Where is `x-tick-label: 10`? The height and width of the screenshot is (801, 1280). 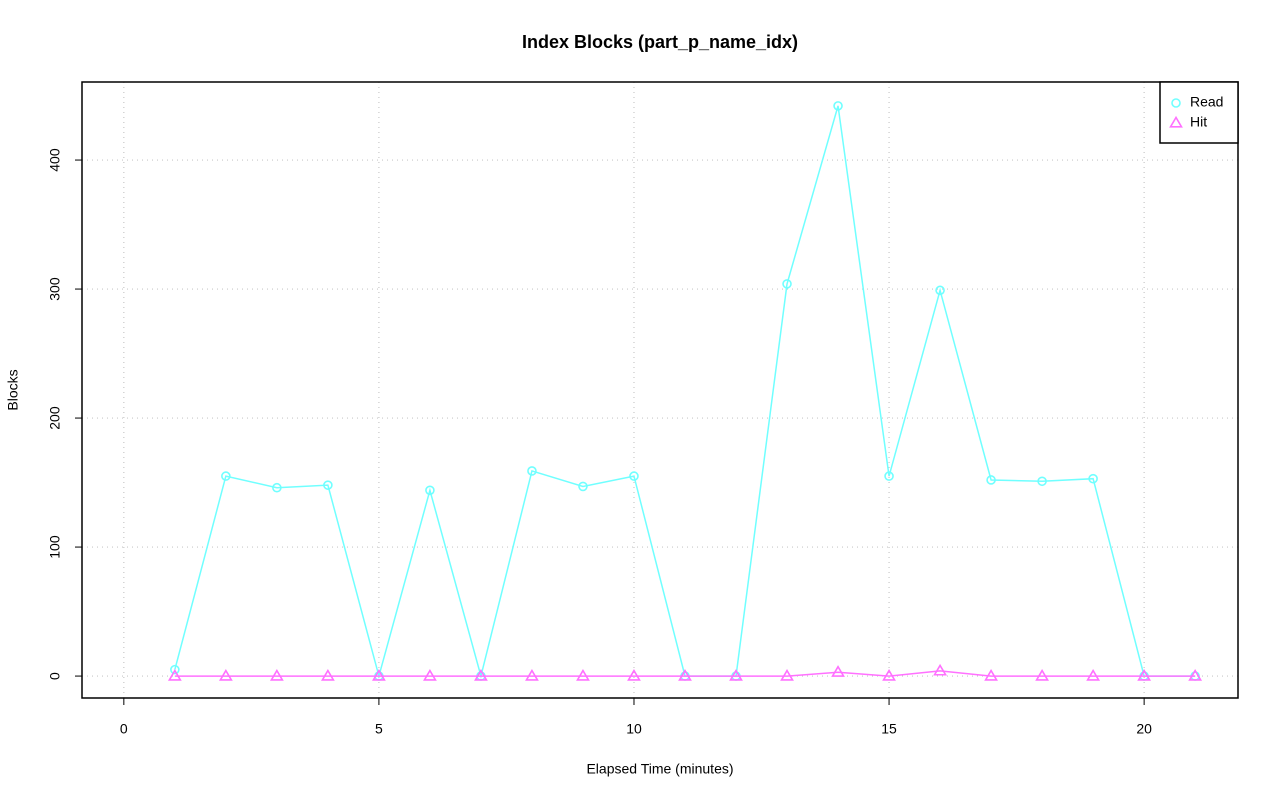 x-tick-label: 10 is located at coordinates (634, 729).